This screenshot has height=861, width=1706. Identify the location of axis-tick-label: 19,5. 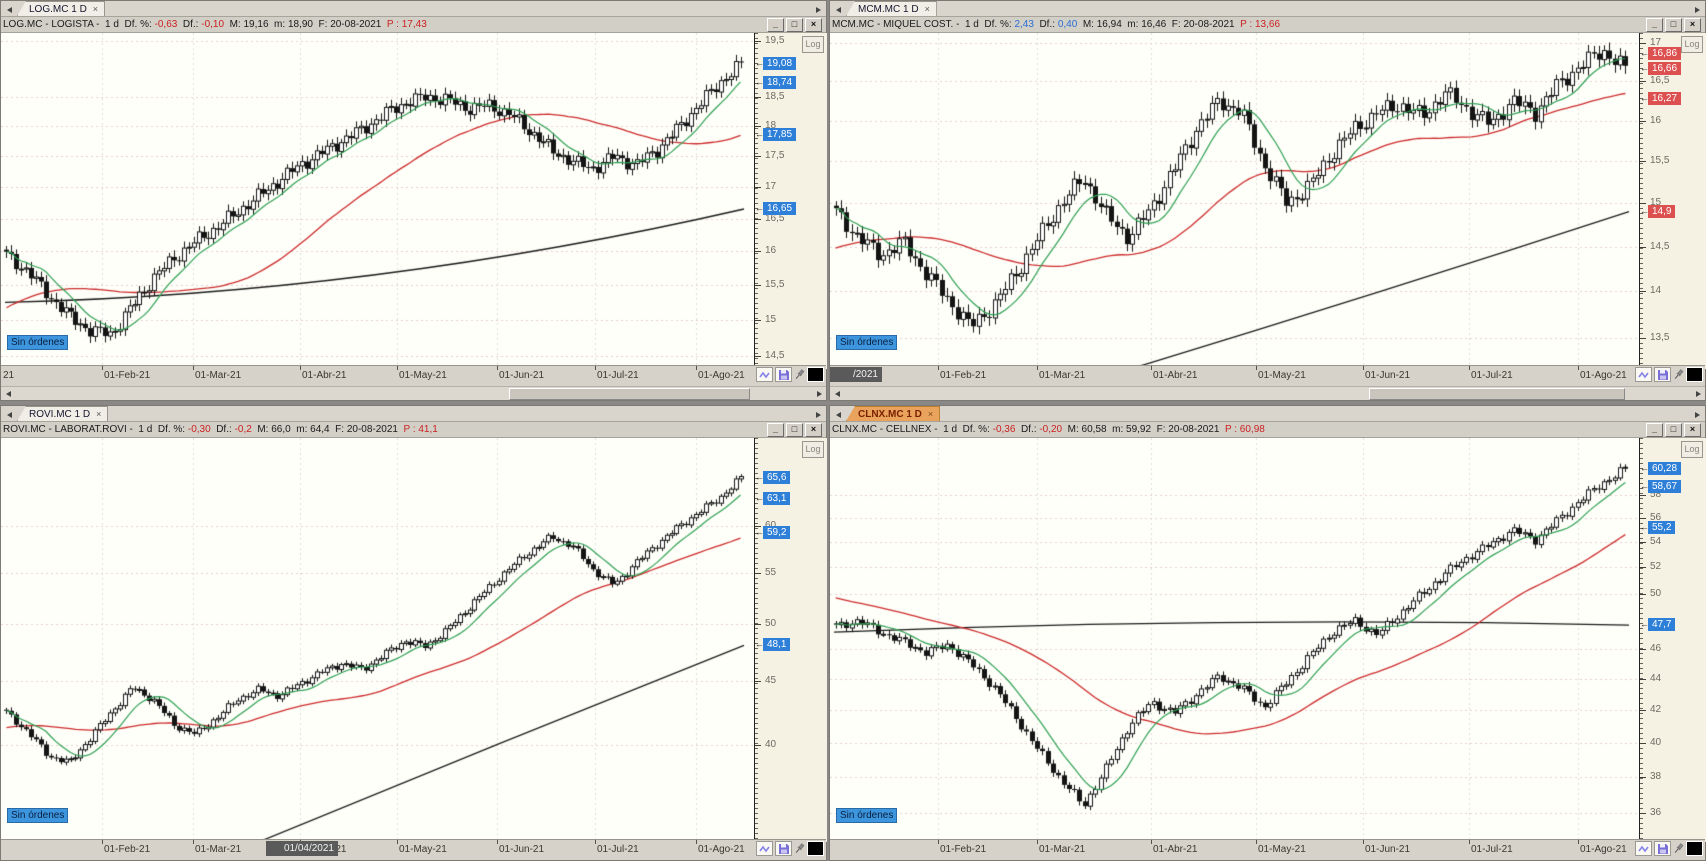
(775, 40).